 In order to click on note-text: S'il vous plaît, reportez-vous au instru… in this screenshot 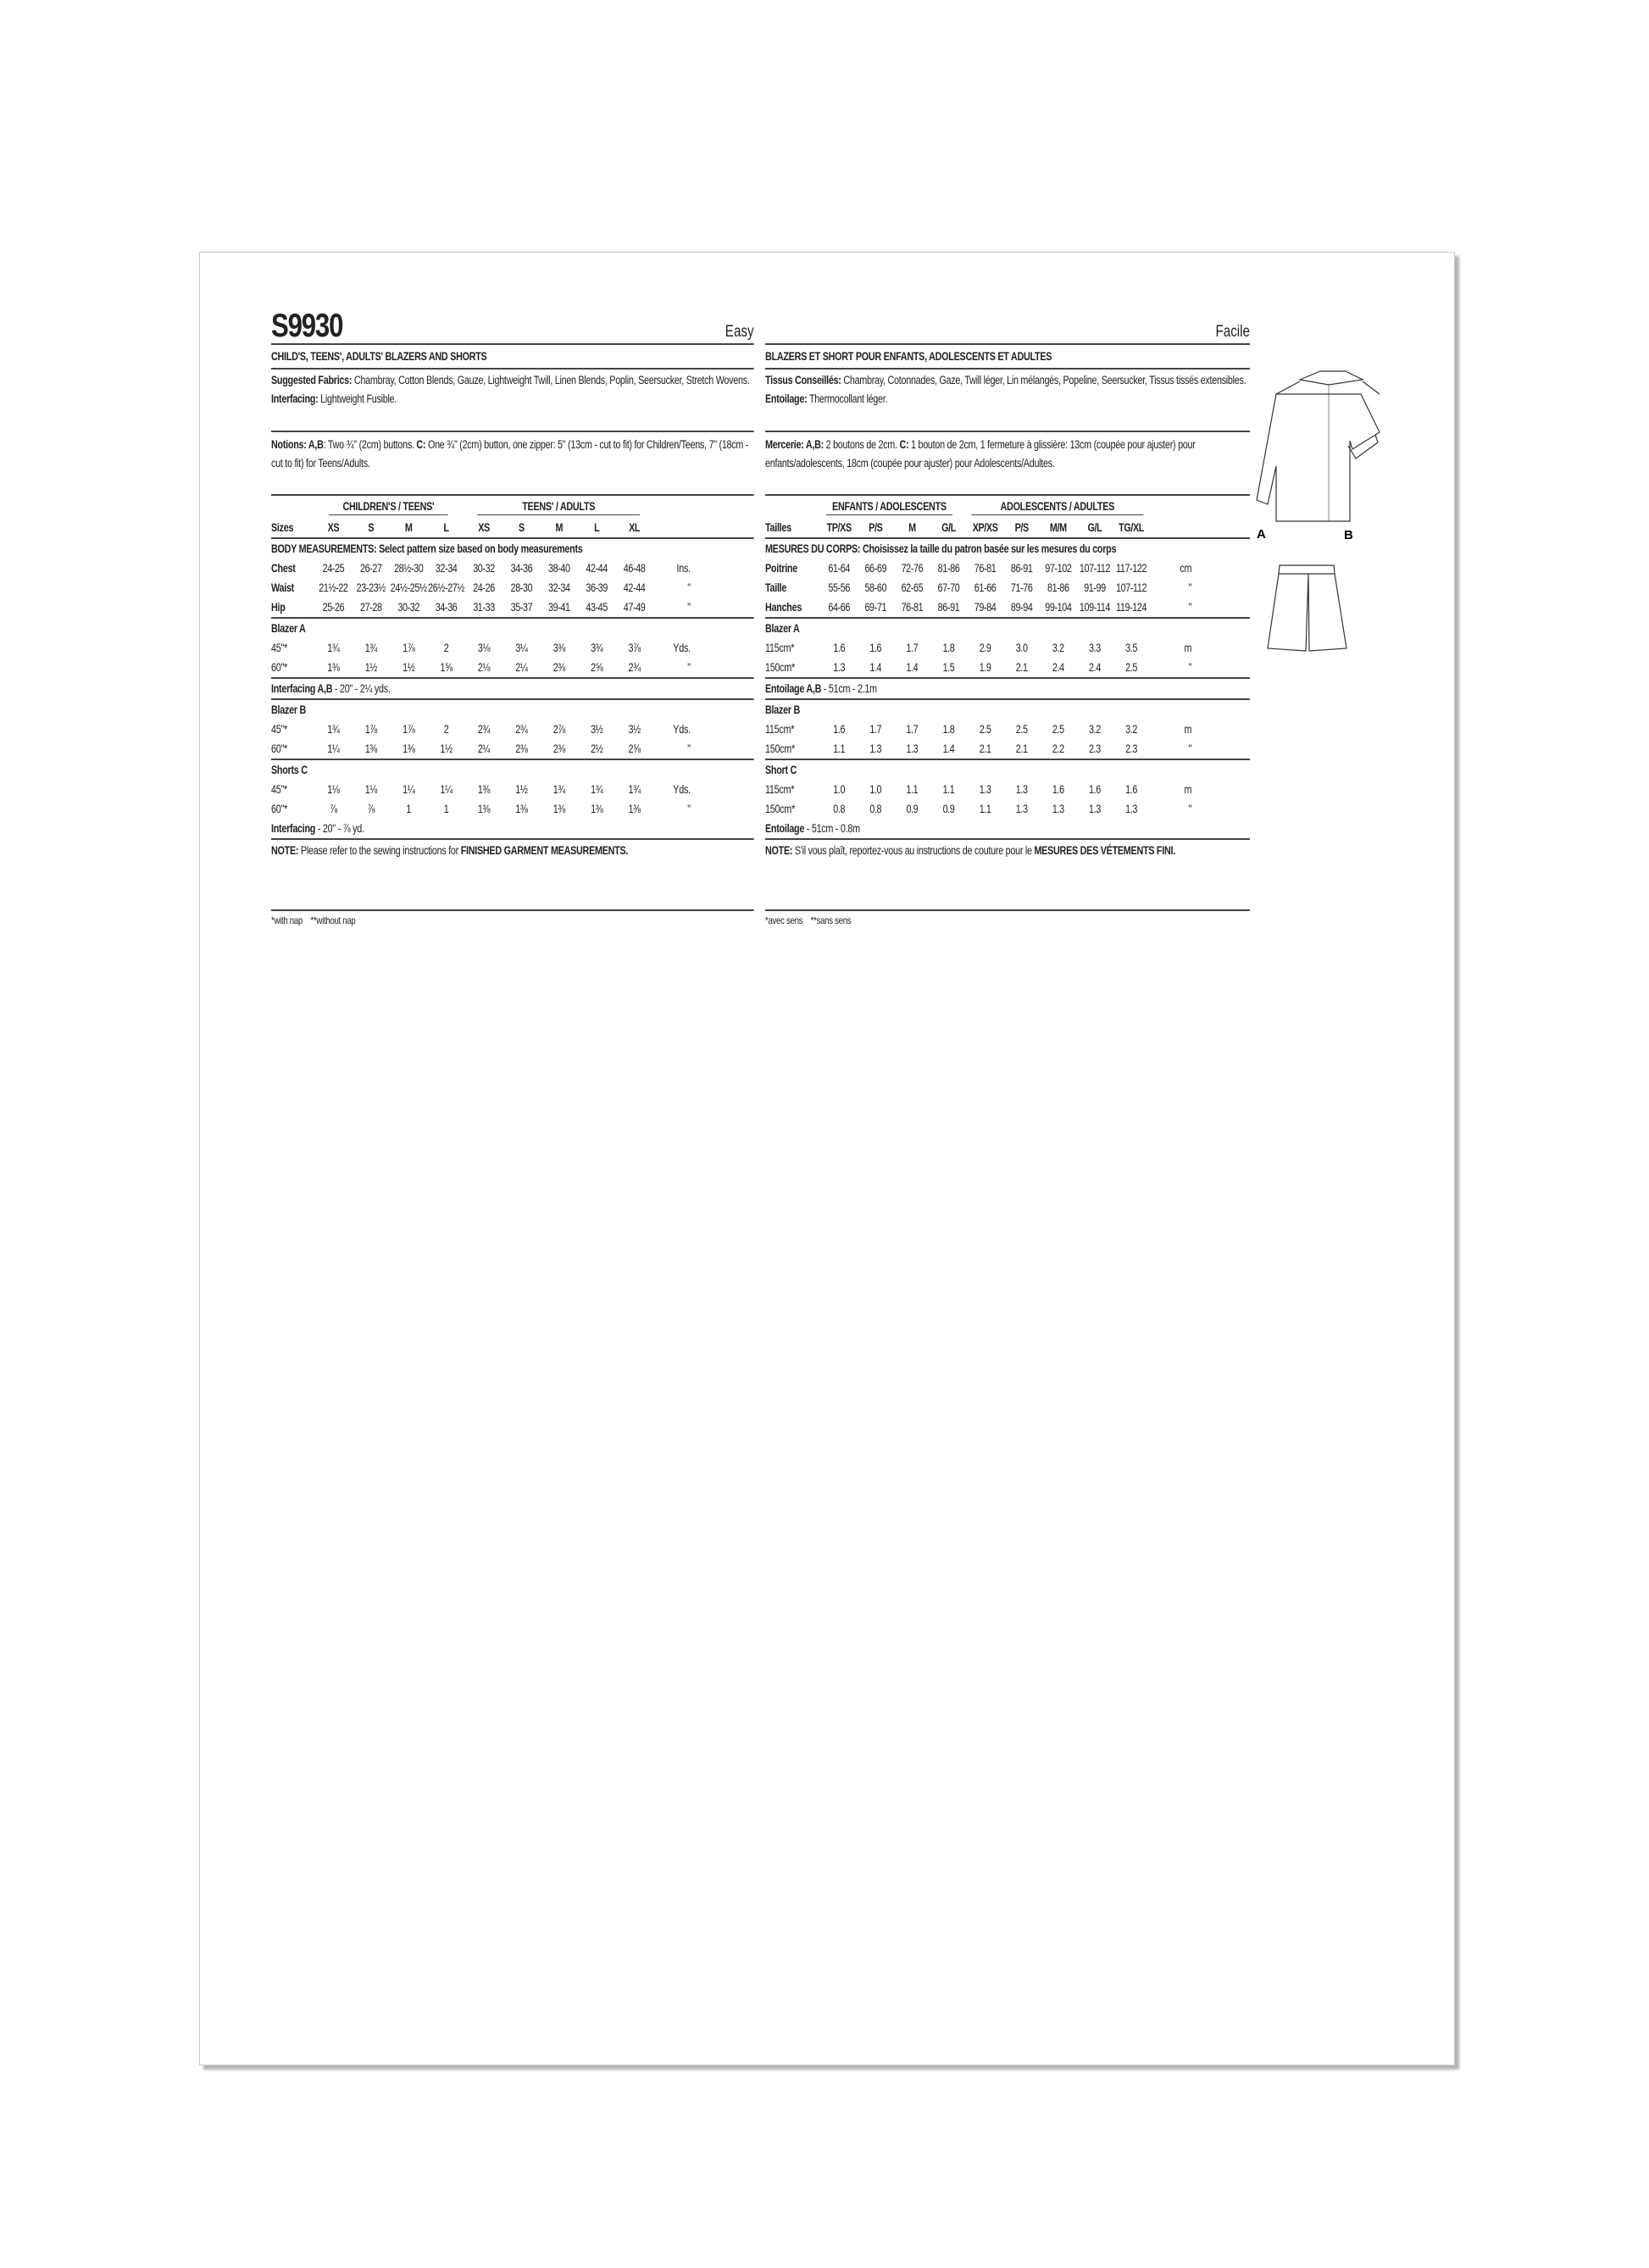, I will do `click(913, 851)`.